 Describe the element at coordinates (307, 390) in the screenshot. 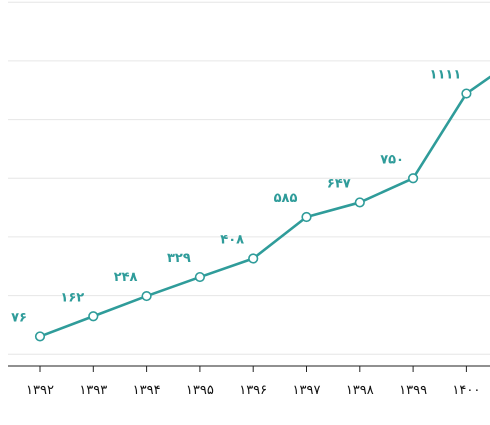

I see `x-tick-label: ۱۳۹۷` at that location.